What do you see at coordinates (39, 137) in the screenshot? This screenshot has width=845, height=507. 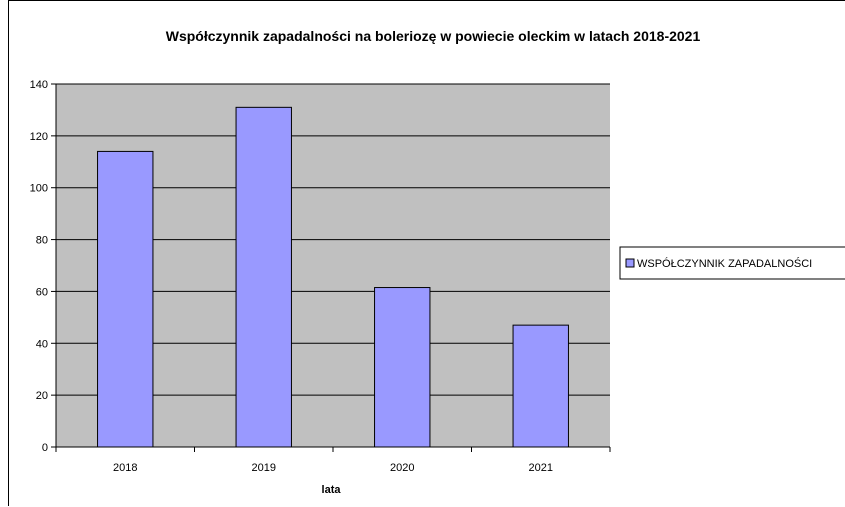 I see `y-tick-label: 120` at bounding box center [39, 137].